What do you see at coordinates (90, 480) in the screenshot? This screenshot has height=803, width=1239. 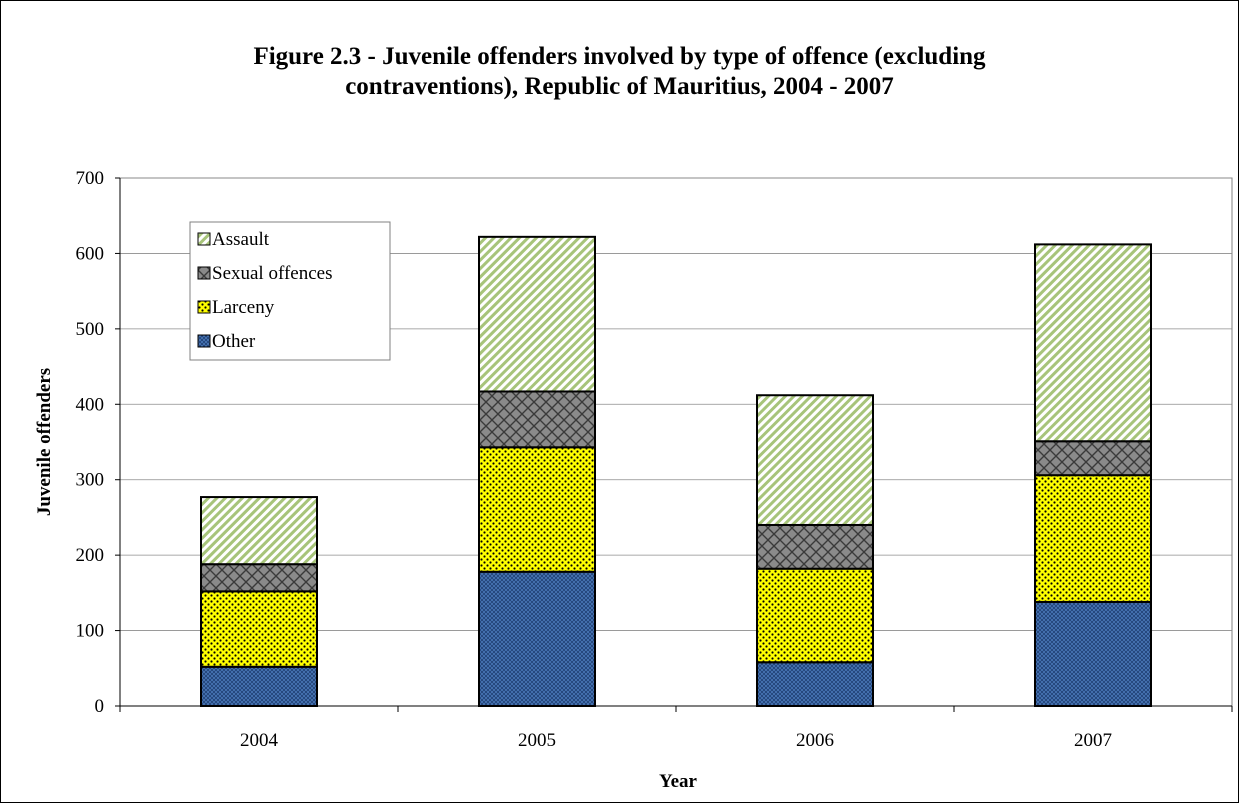 I see `y-tick-label: 300` at bounding box center [90, 480].